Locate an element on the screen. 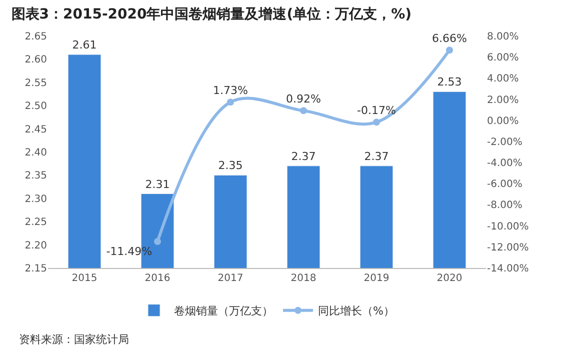 This screenshot has width=564, height=348. y2-tick-label: 4.00% is located at coordinates (503, 79).